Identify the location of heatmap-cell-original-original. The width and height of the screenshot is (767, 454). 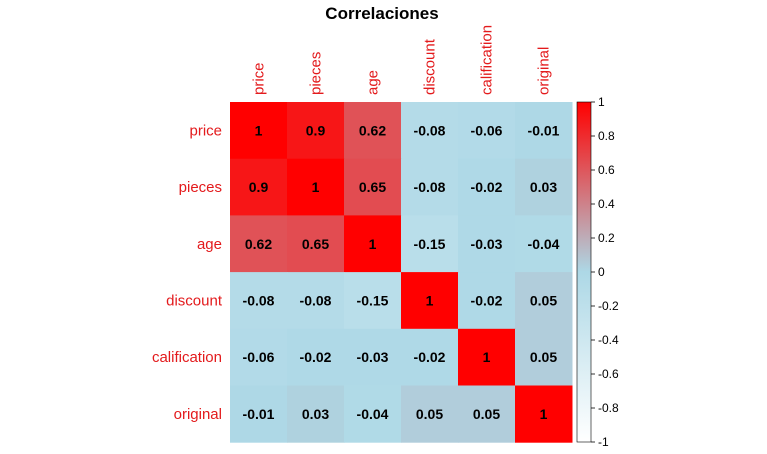
(544, 414).